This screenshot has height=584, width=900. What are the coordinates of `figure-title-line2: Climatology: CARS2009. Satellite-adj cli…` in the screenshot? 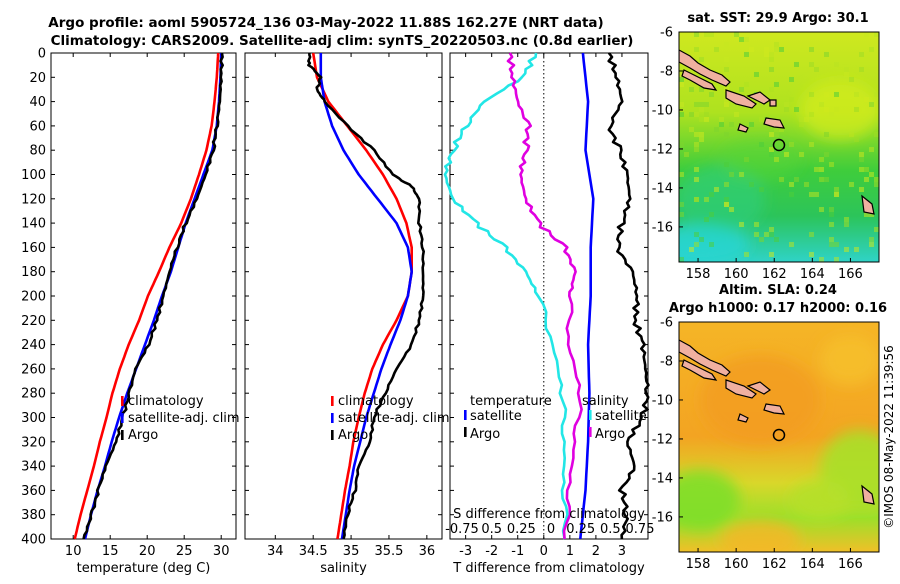 It's located at (342, 41).